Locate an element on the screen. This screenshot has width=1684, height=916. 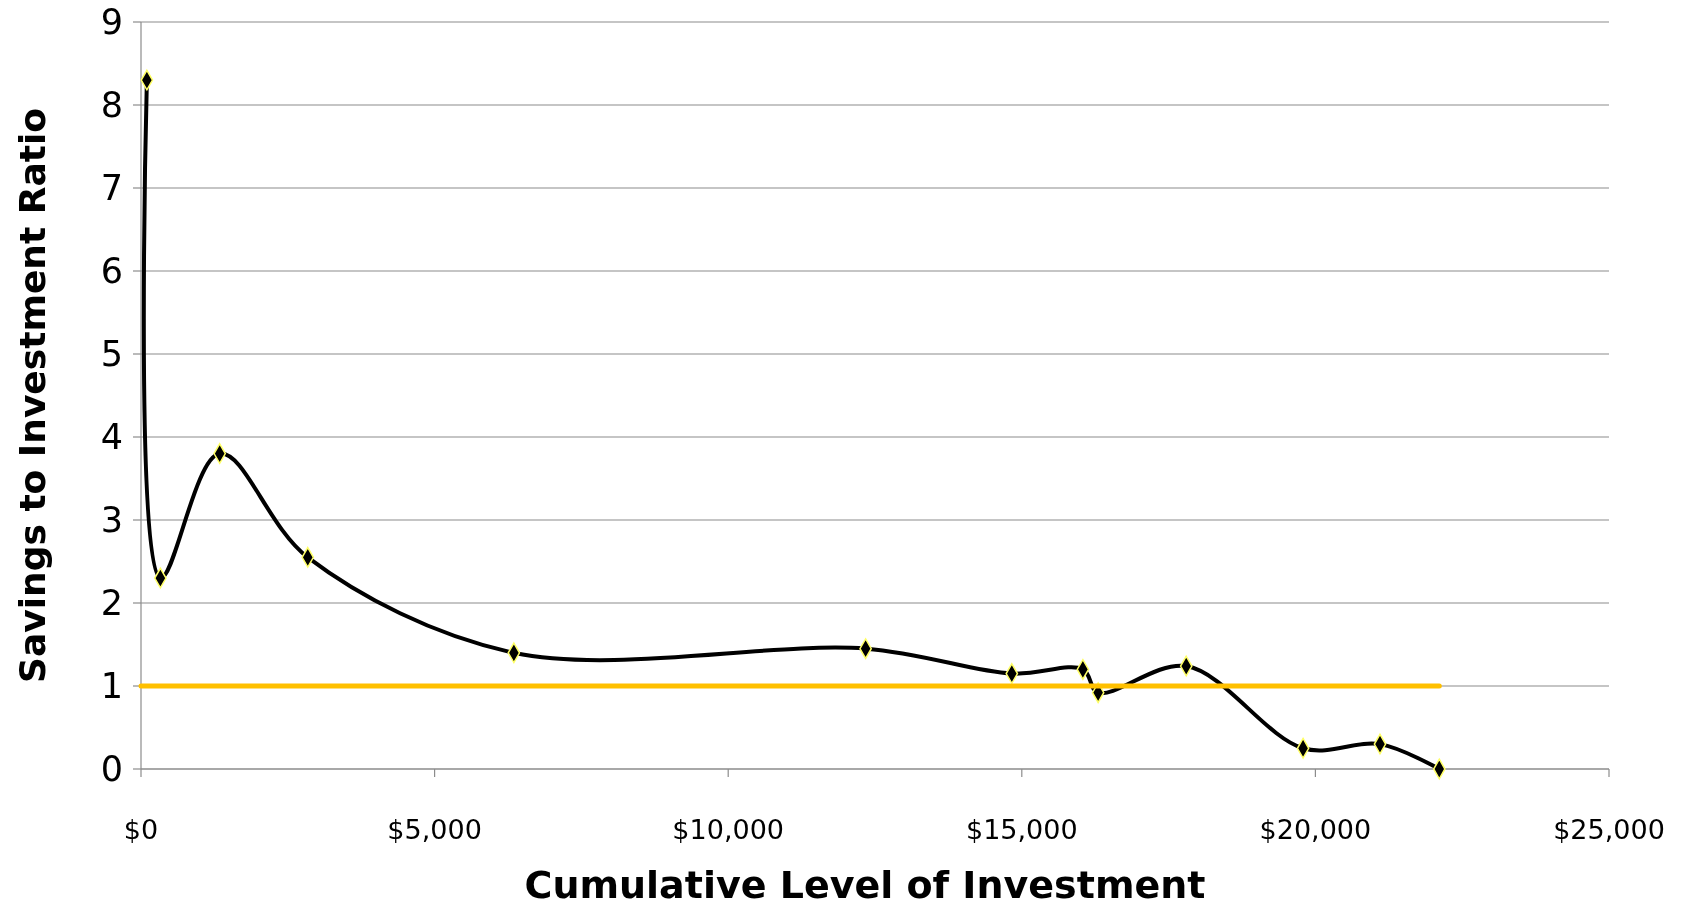
y-axis-title: Savings to Investment Ratio is located at coordinates (32, 395).